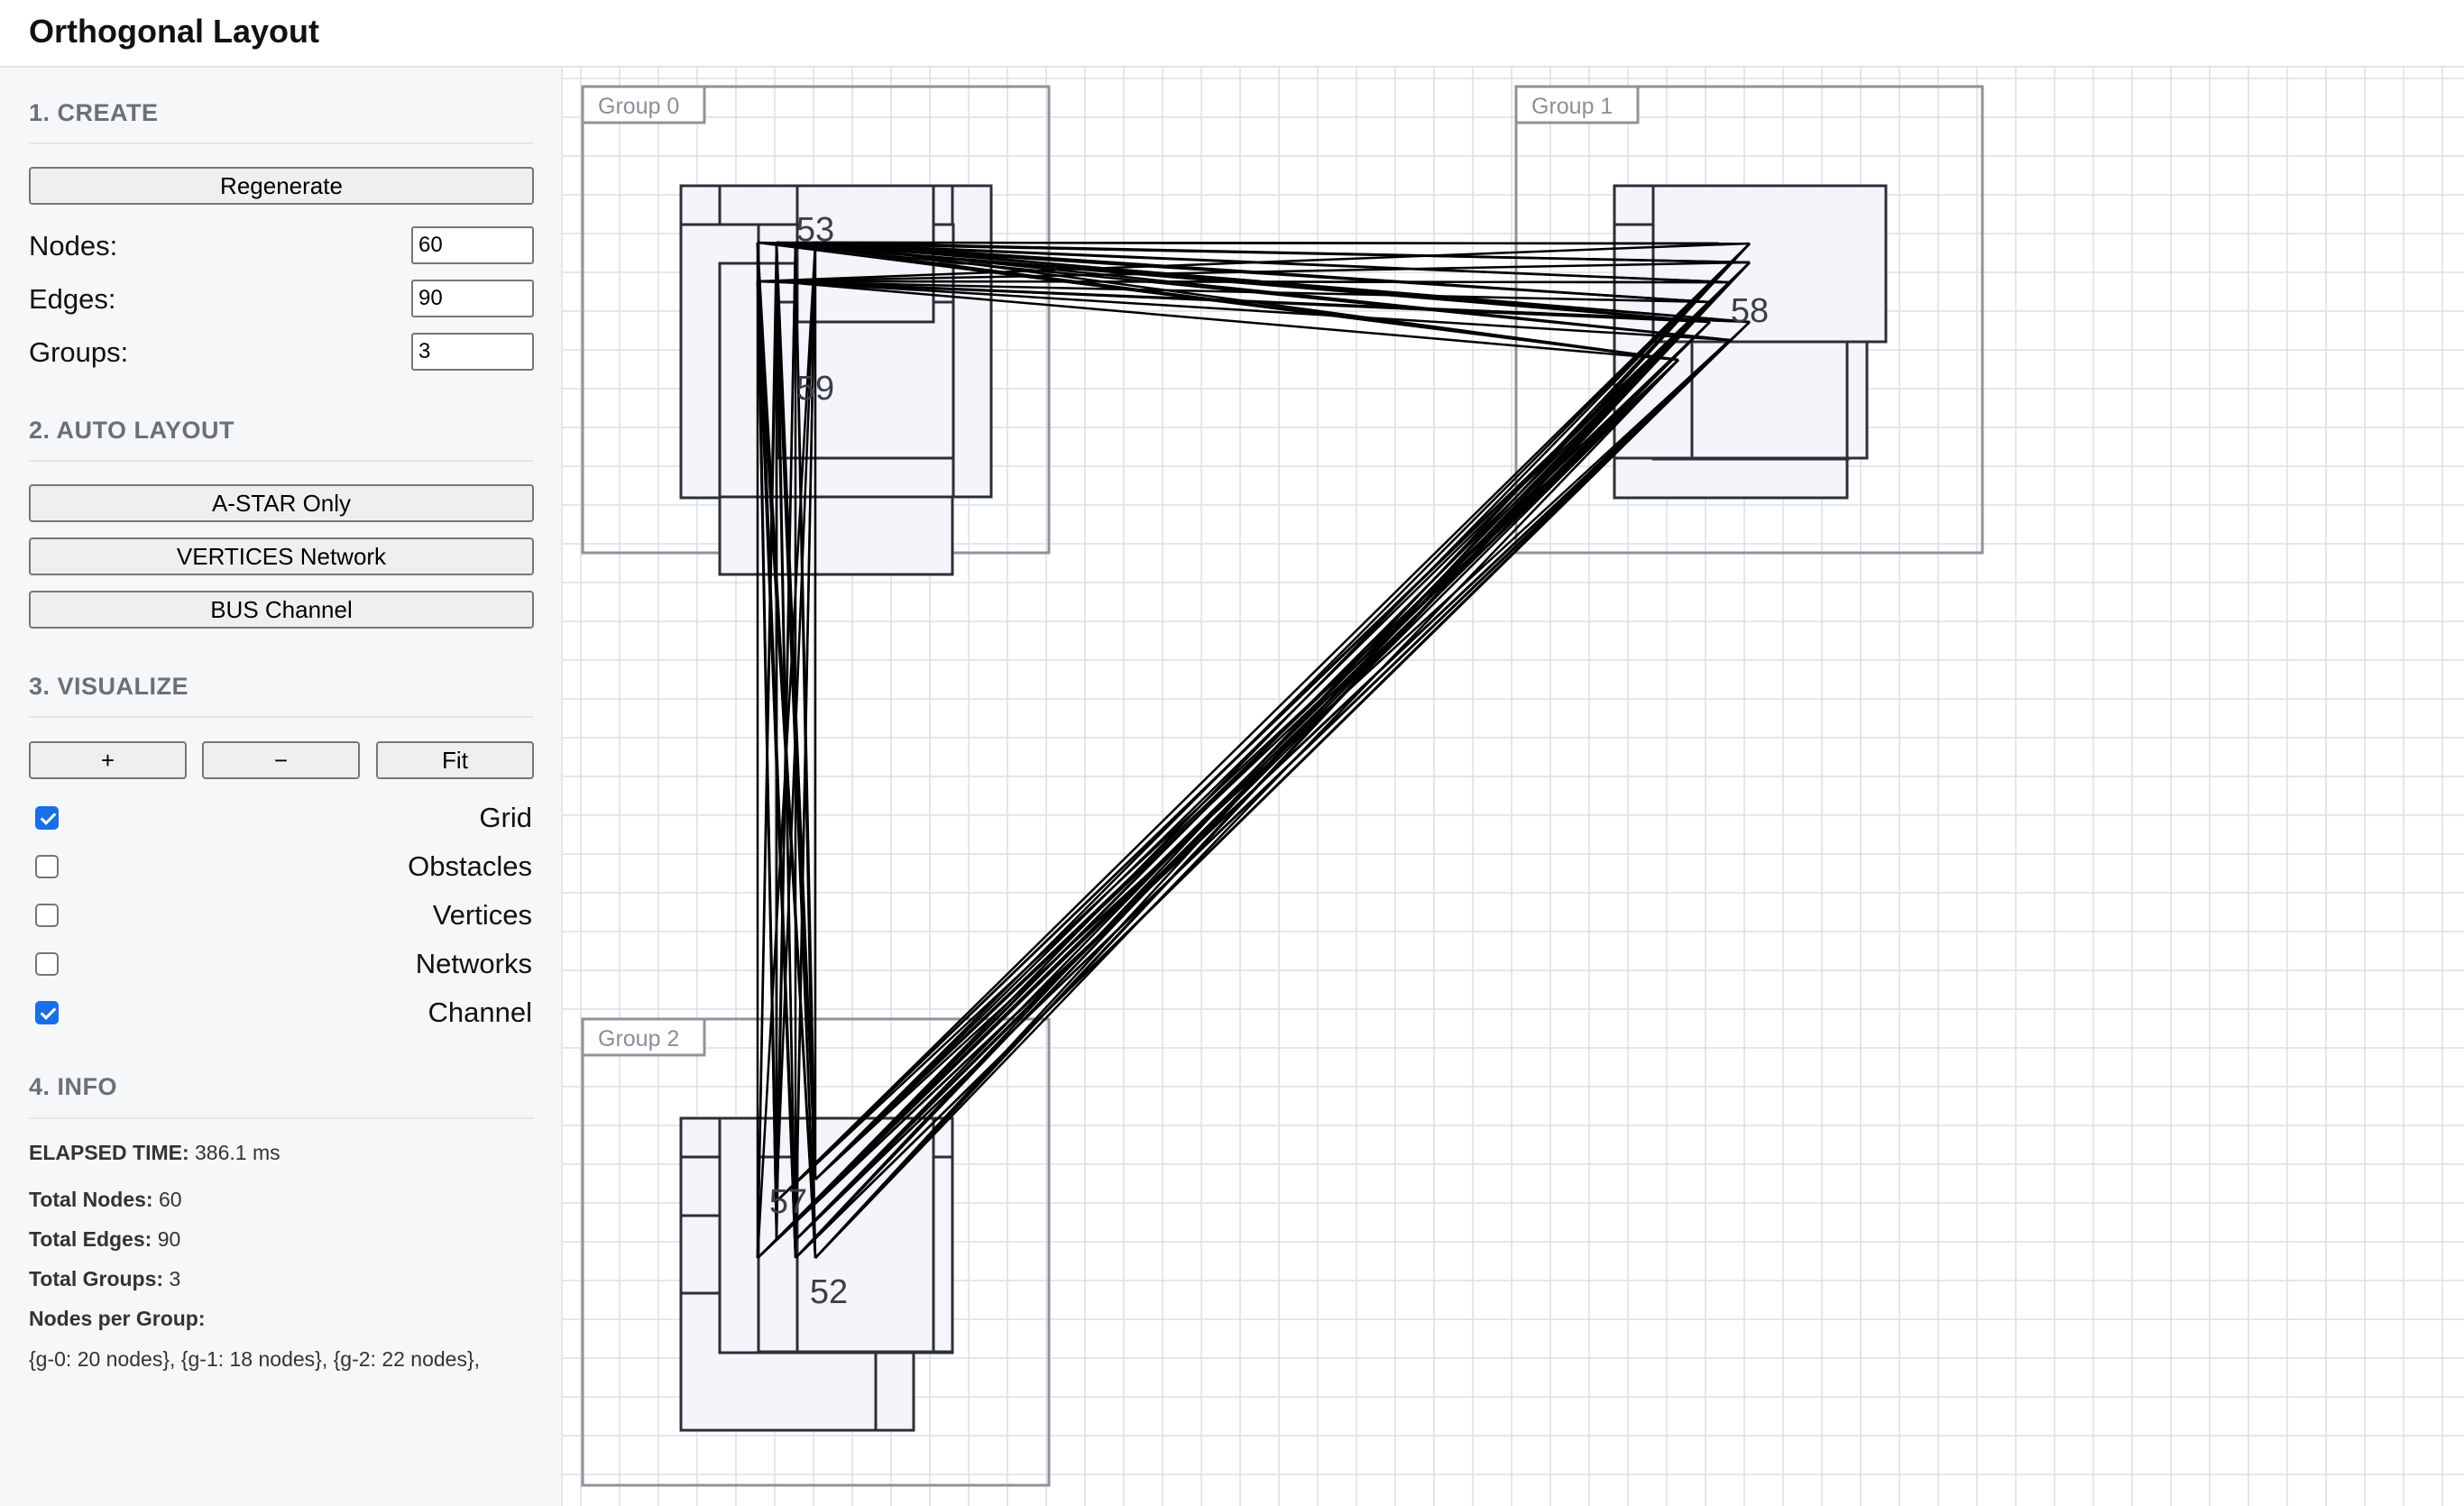 Image resolution: width=2464 pixels, height=1506 pixels. I want to click on app-header: Orthogonal Layout, so click(1232, 34).